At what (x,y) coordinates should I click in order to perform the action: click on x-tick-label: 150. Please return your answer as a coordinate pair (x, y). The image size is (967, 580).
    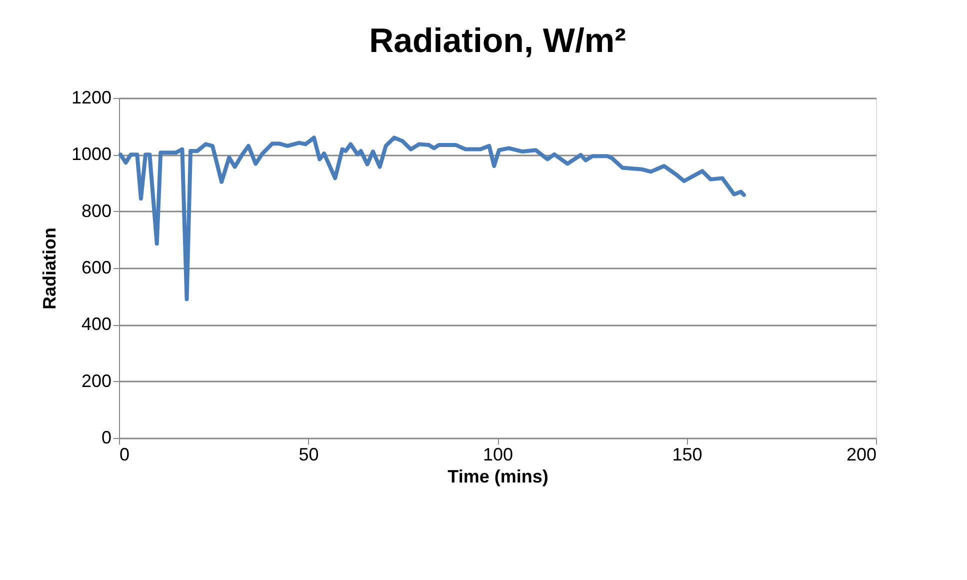
    Looking at the image, I should click on (687, 454).